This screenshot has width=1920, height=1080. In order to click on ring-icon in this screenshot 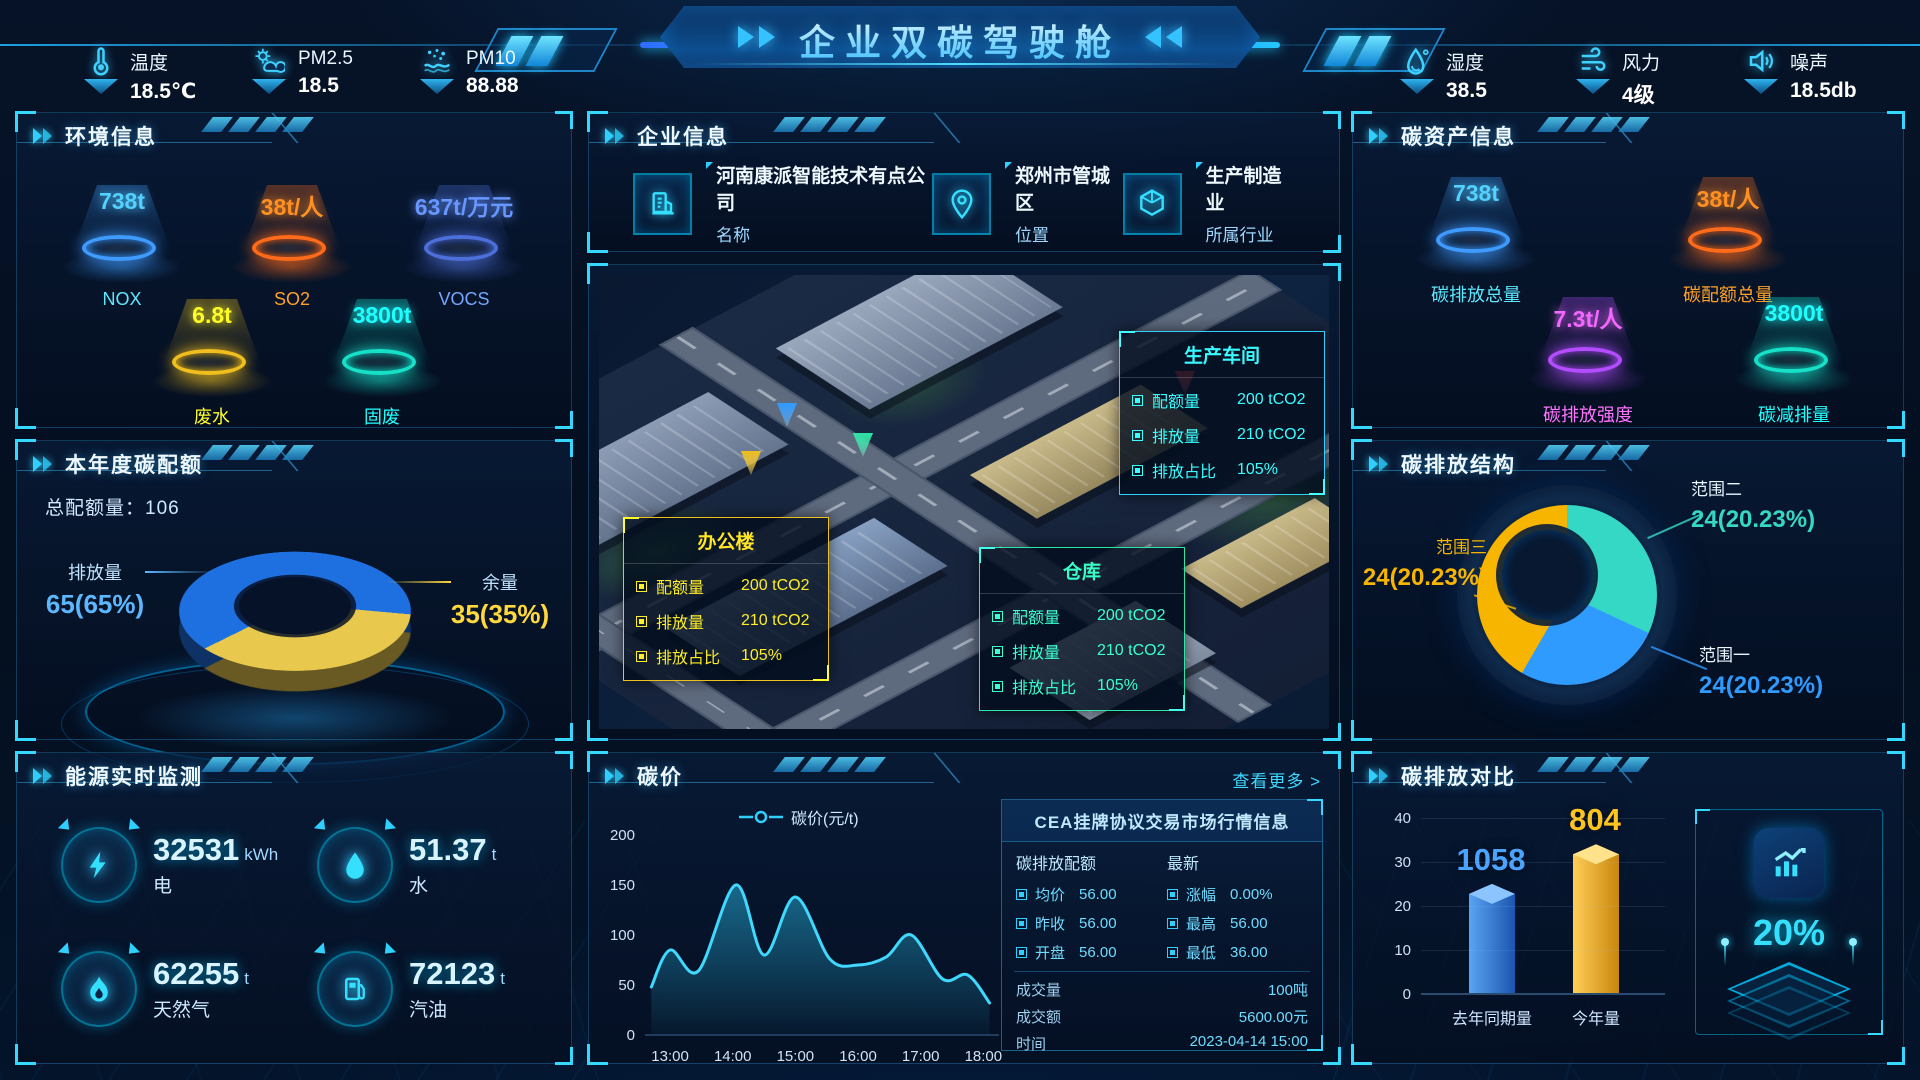, I will do `click(379, 362)`.